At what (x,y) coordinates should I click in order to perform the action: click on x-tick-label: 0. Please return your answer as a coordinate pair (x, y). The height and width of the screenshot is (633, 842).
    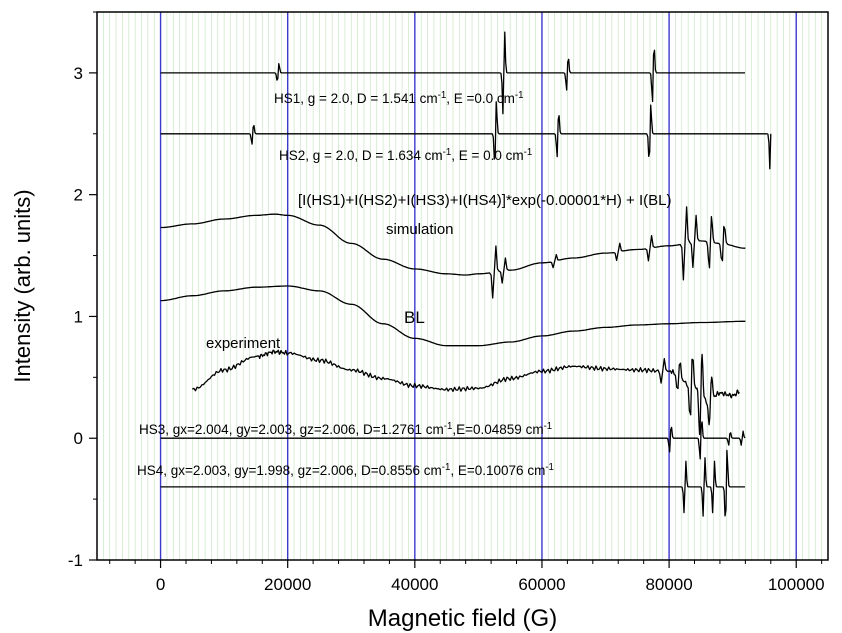
    Looking at the image, I should click on (160, 584).